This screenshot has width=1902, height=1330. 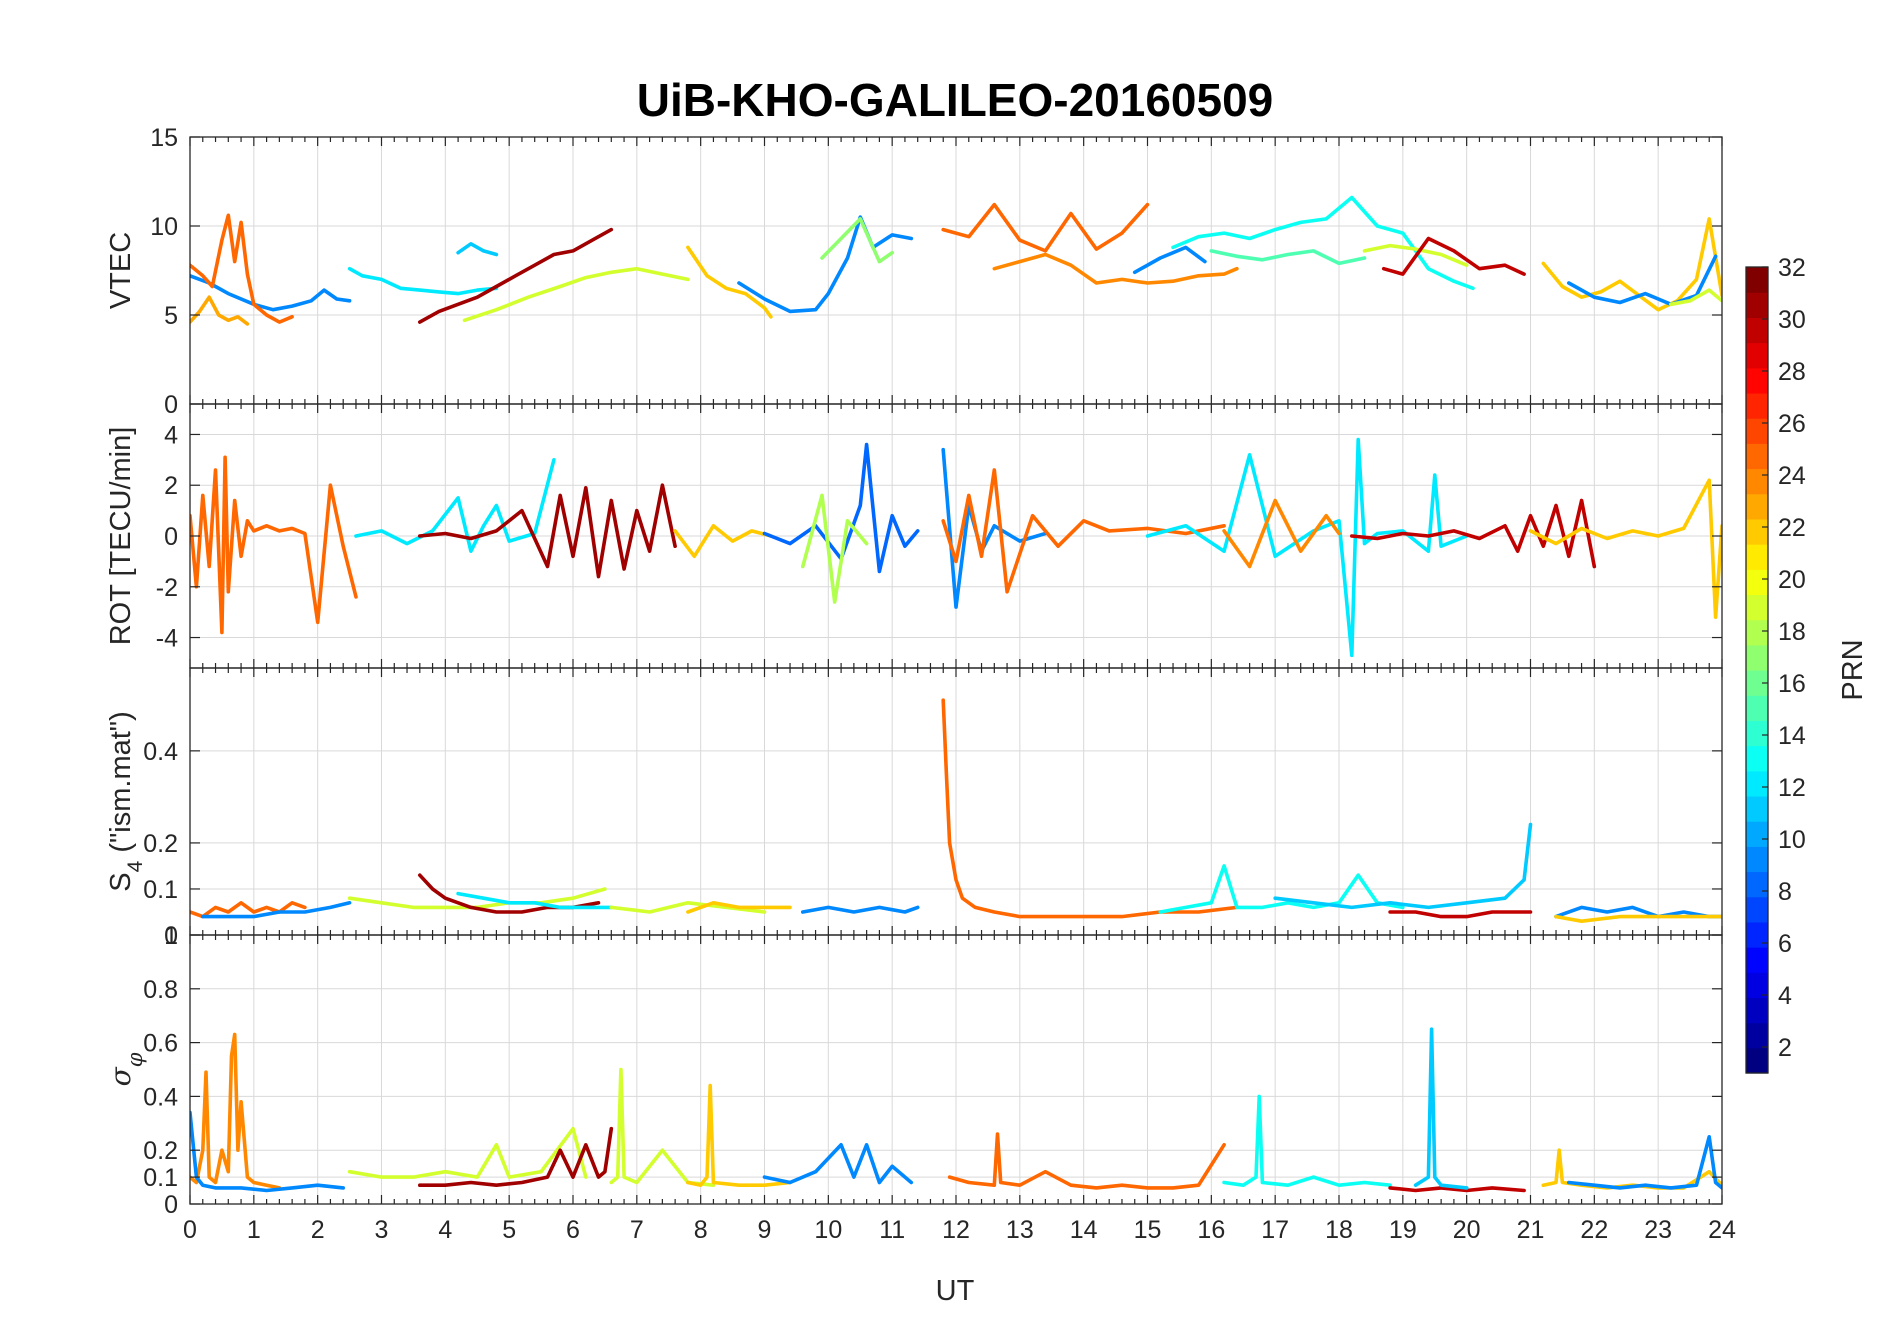 I want to click on y-axis-label-rot: ROT [TECU/min], so click(x=121, y=536).